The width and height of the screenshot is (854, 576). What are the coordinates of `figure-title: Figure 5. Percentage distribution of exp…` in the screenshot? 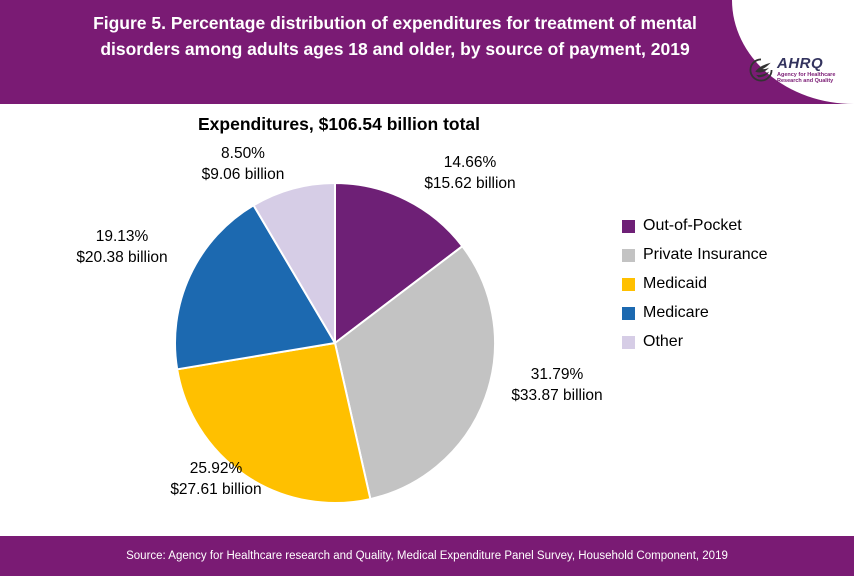 It's located at (395, 36).